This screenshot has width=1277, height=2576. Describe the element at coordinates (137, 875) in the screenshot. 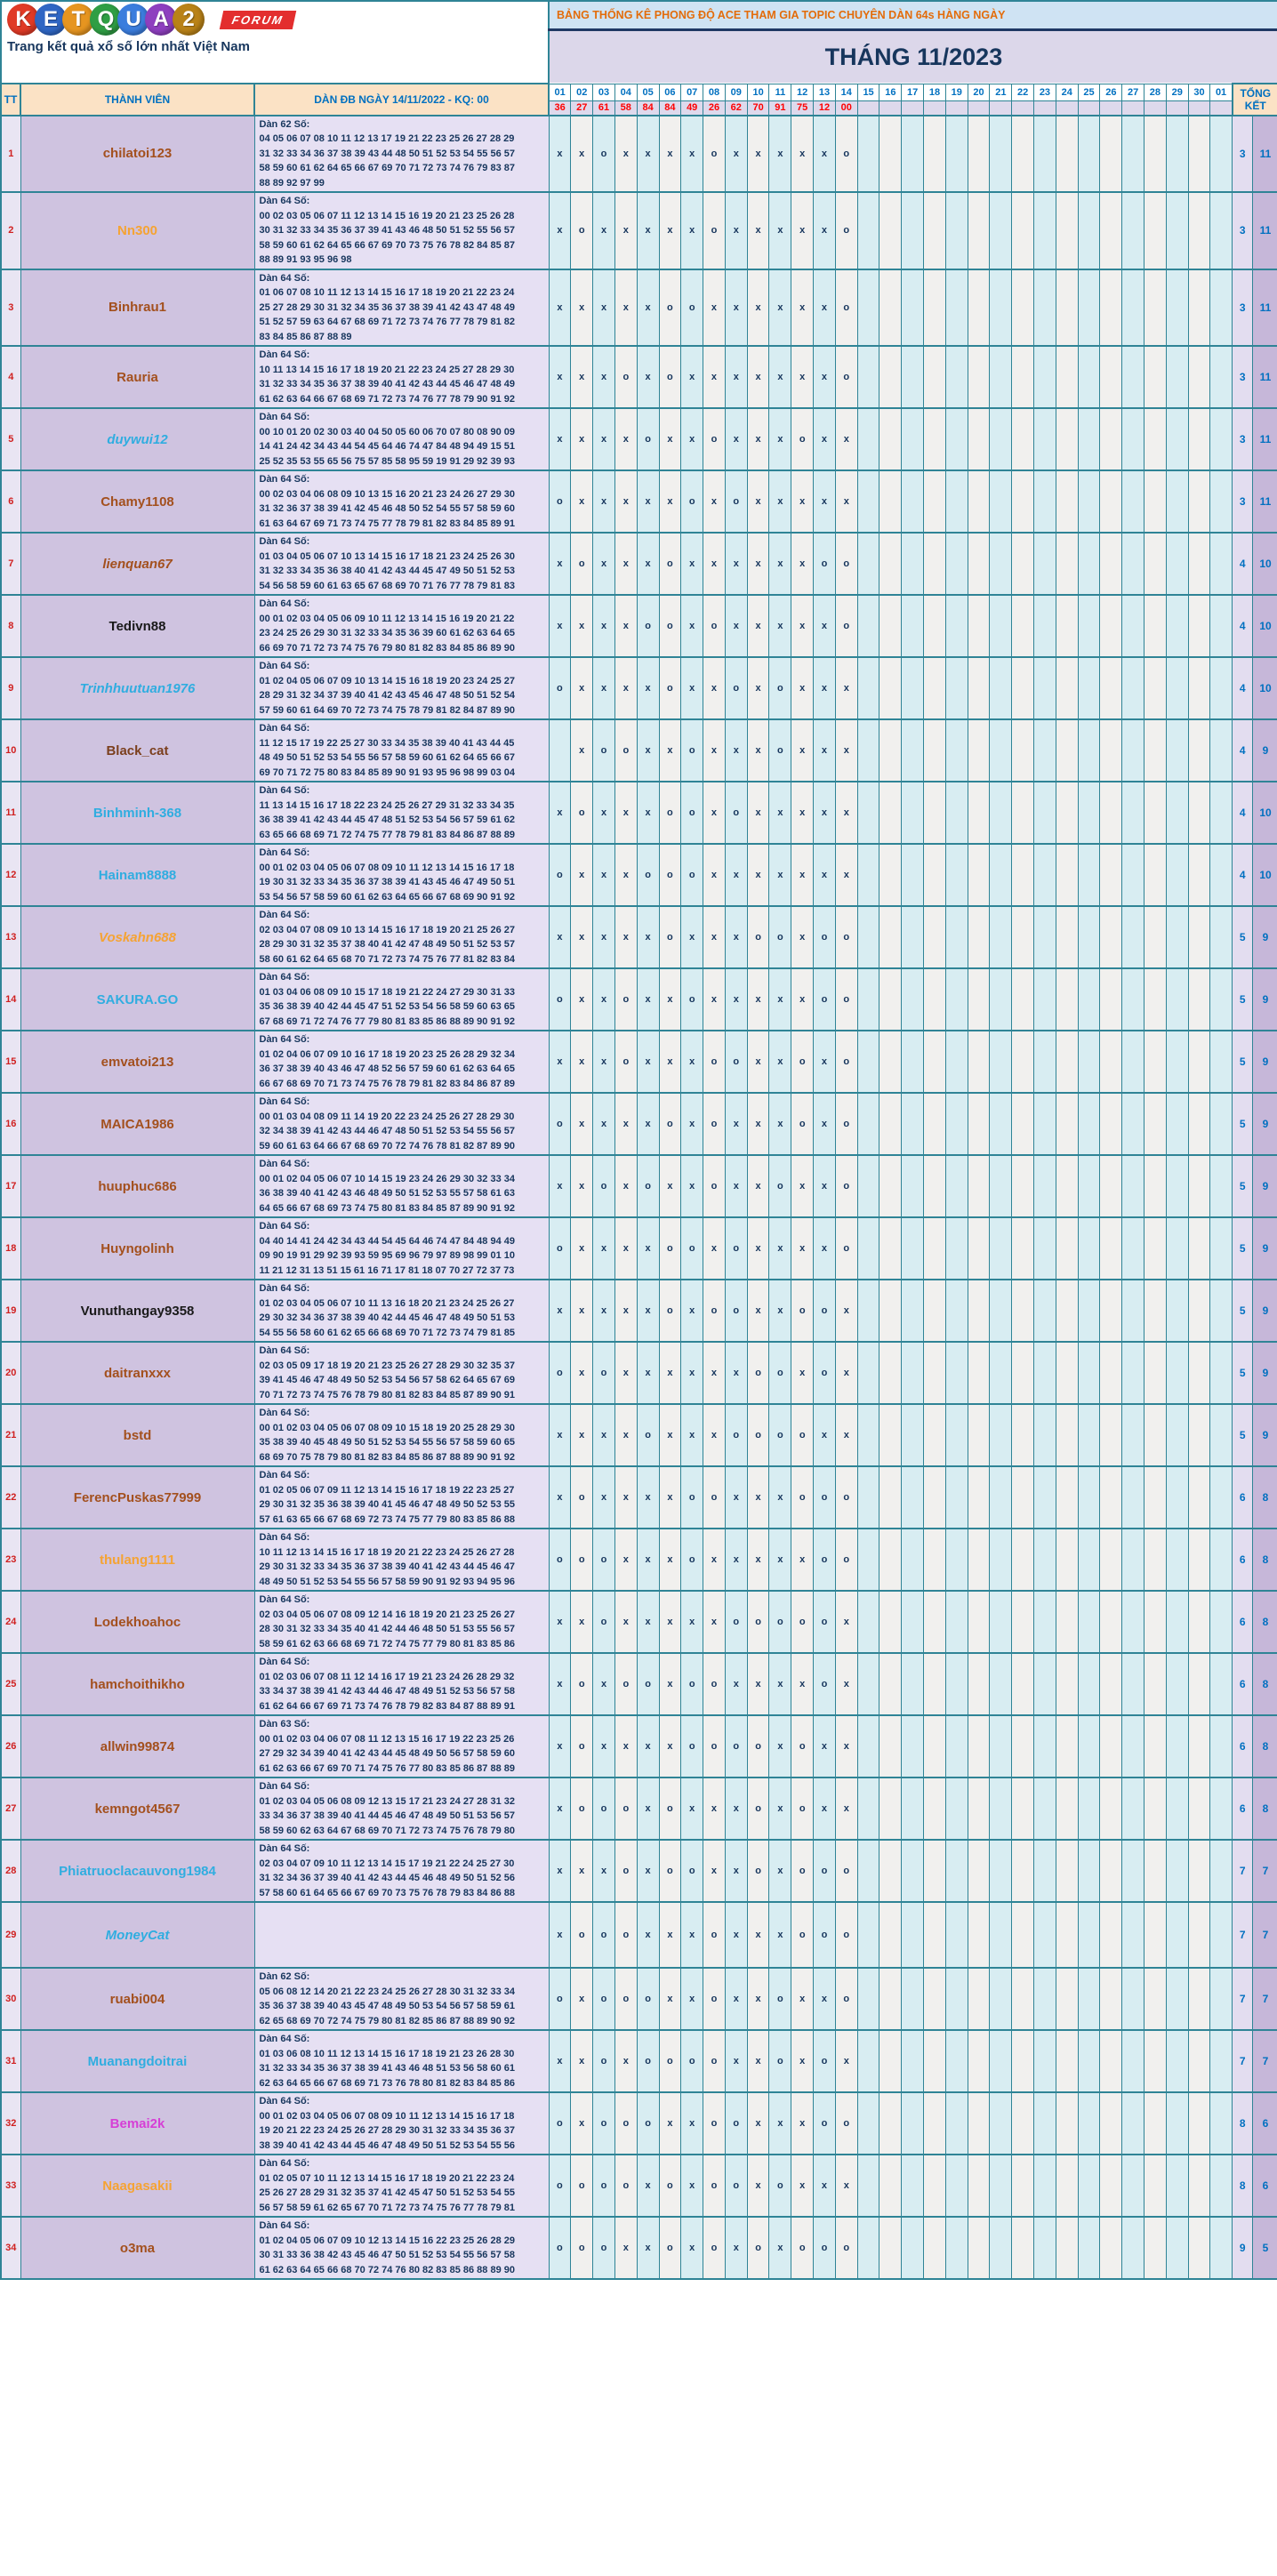

I see `member-name: Hainam8888` at that location.